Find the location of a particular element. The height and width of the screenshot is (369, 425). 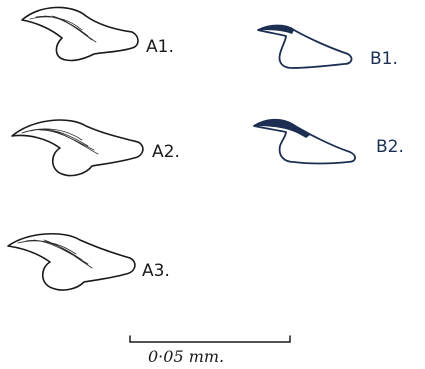

specimen-a1-label: A1. is located at coordinates (160, 47).